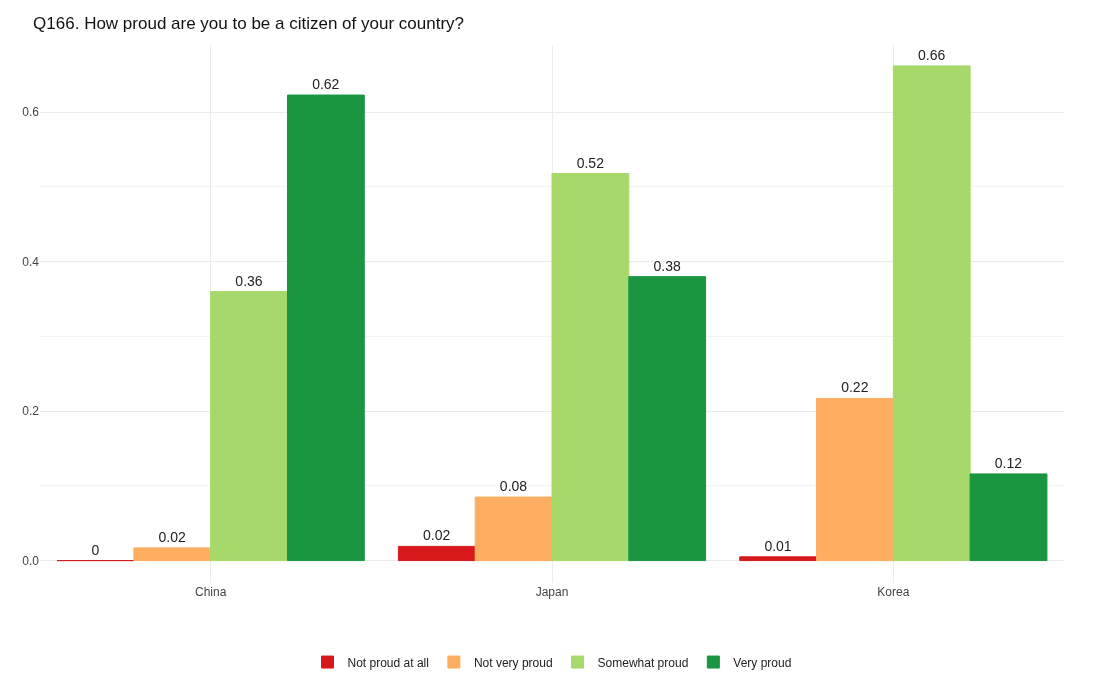 Image resolution: width=1104 pixels, height=688 pixels. I want to click on data-label: 0.01, so click(778, 545).